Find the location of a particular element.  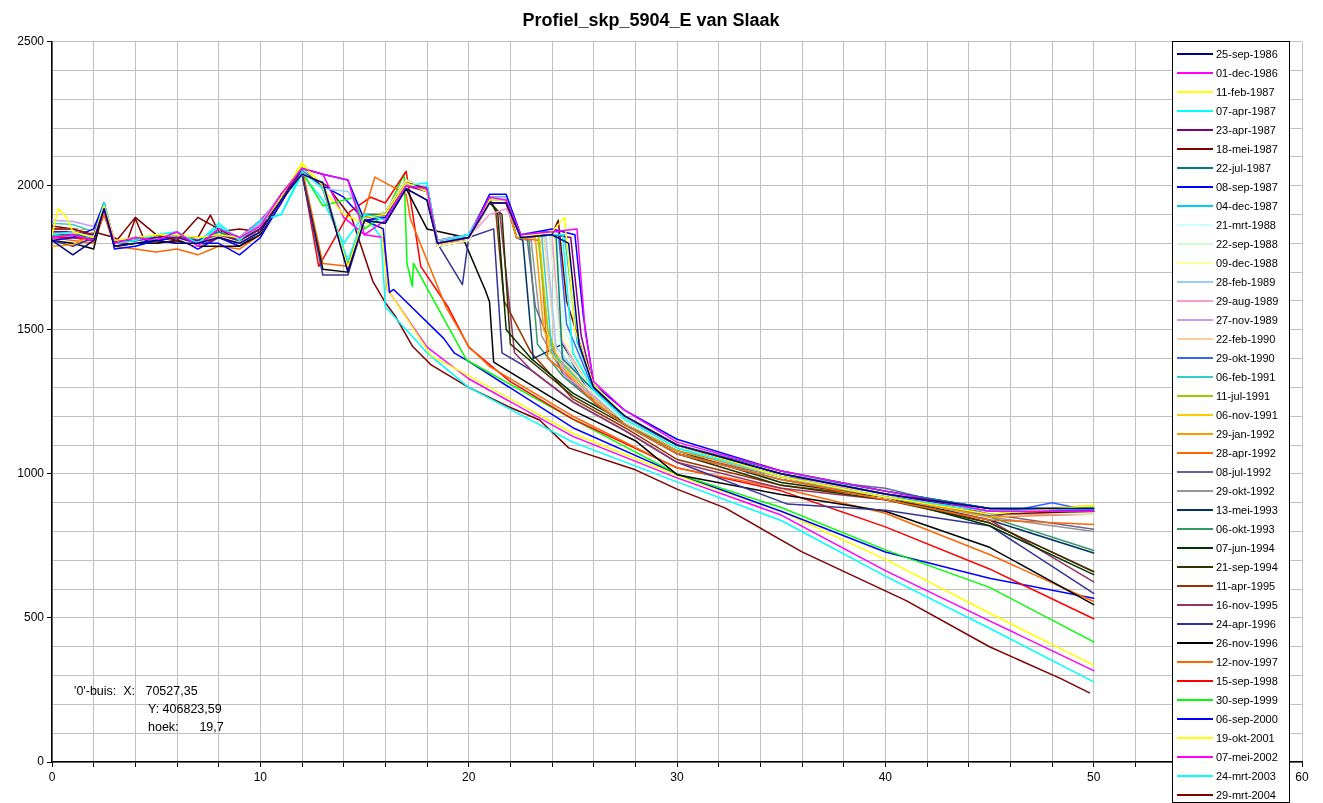

legend-label: 28-feb-1989 is located at coordinates (1246, 281).